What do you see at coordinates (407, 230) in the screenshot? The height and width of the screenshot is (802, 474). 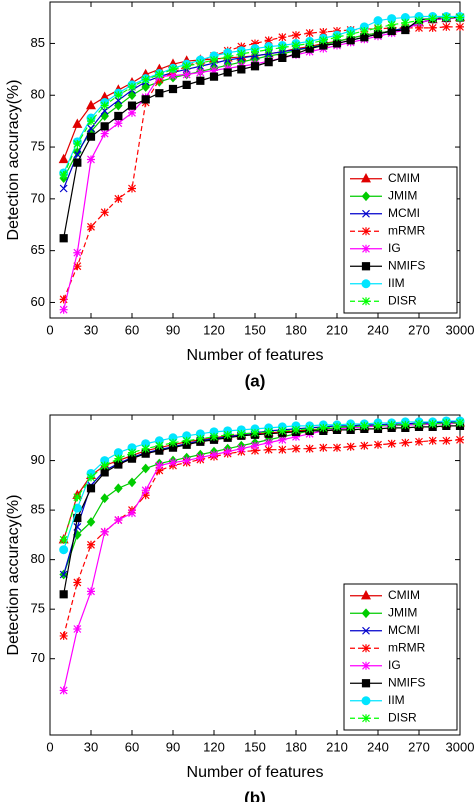 I see `legend-label: mRMR` at bounding box center [407, 230].